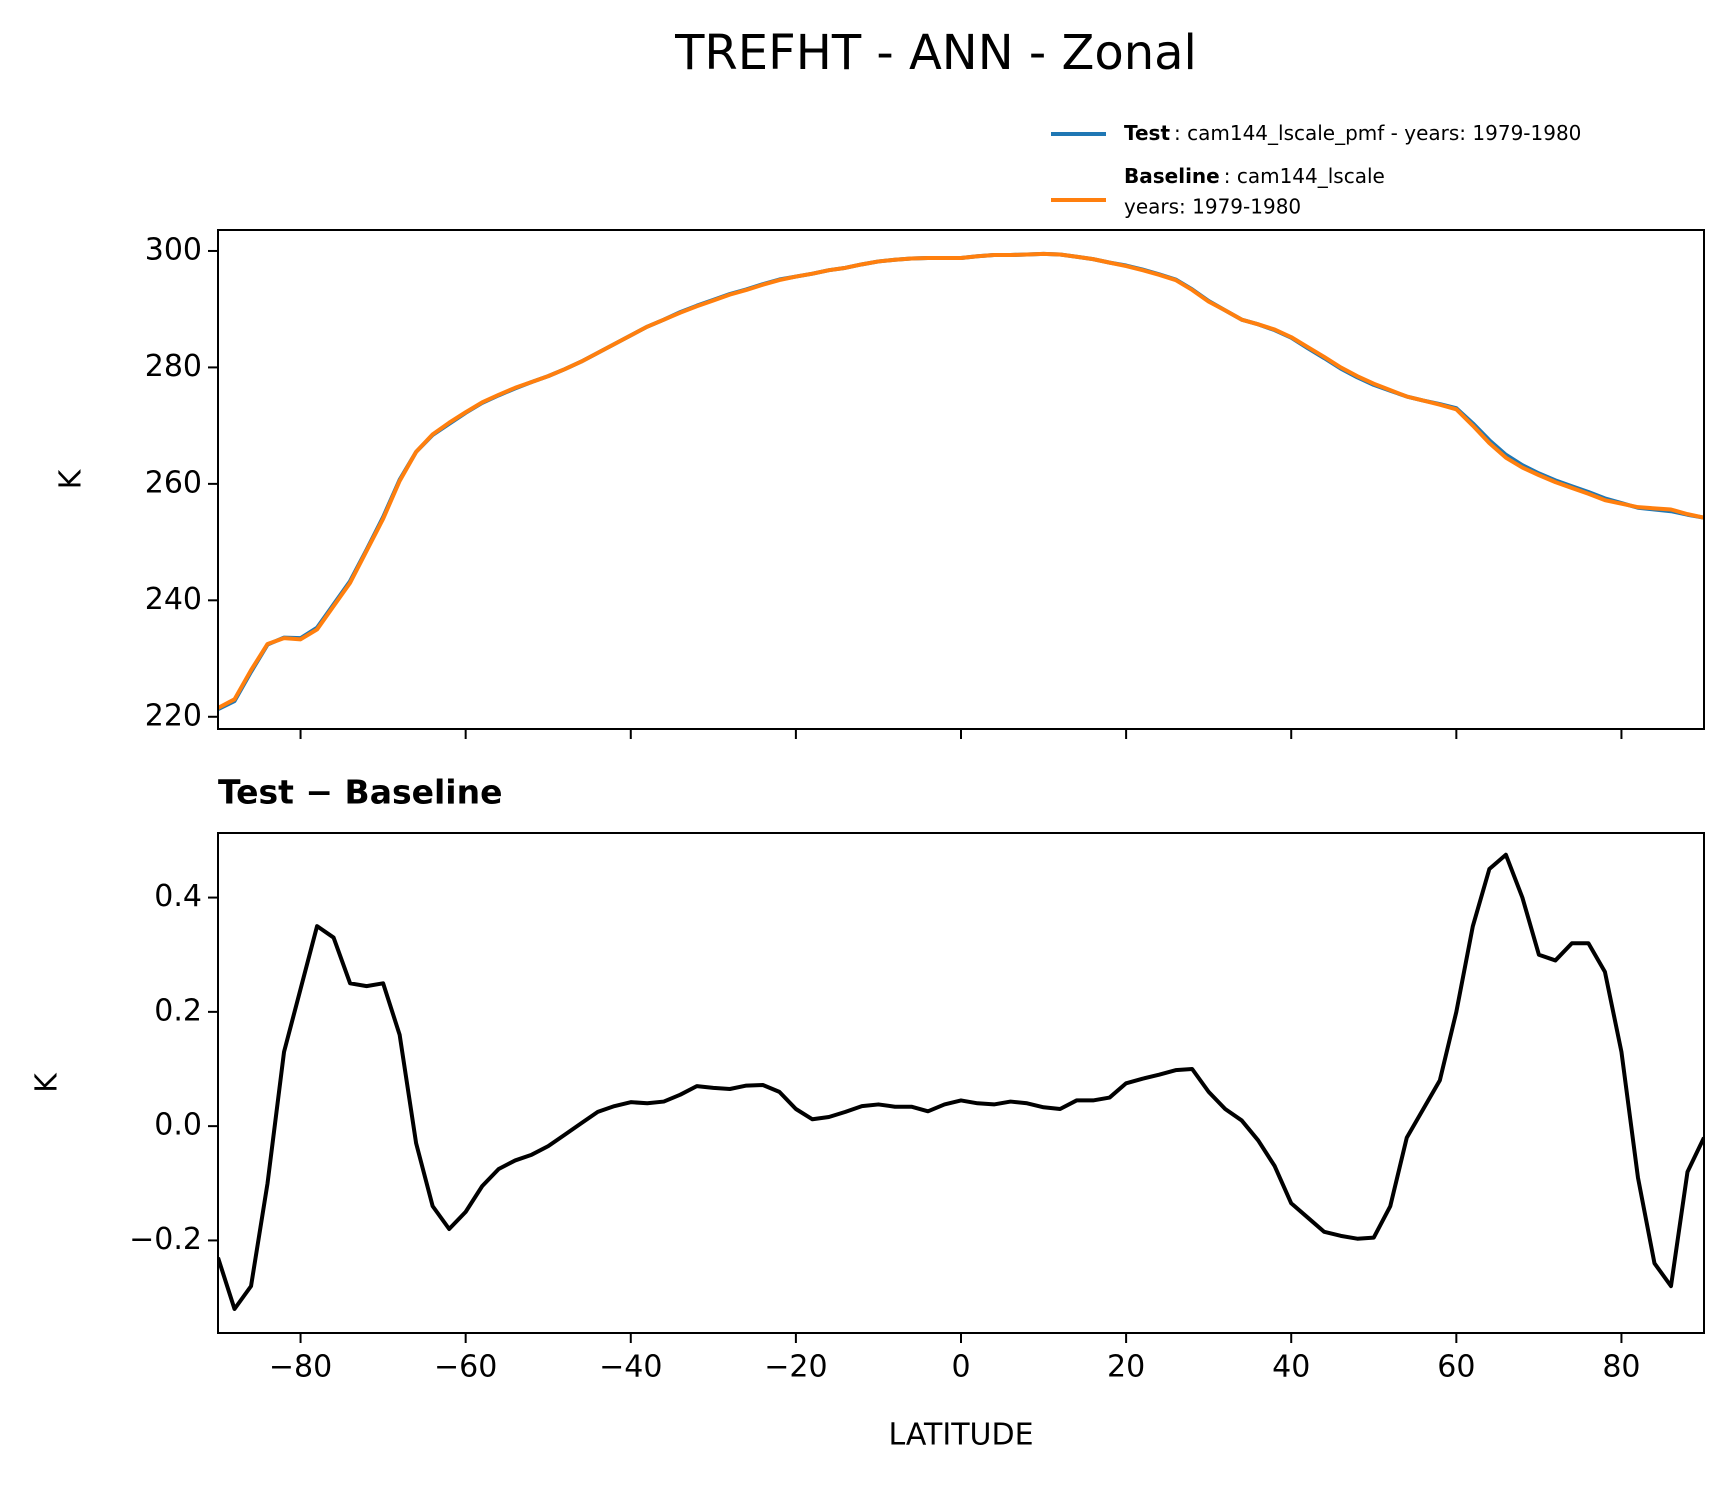 This screenshot has height=1496, width=1734. I want to click on legend-desc: : cam144_lscale, so click(1304, 176).